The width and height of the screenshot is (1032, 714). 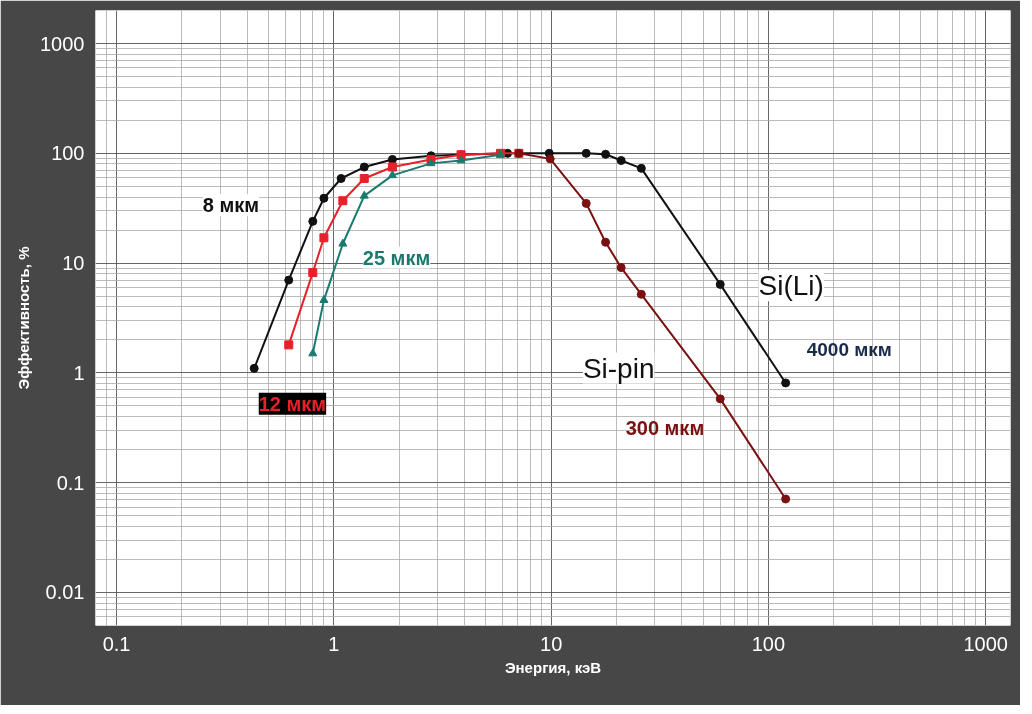 I want to click on x-tick-label: 0.1, so click(x=116, y=643).